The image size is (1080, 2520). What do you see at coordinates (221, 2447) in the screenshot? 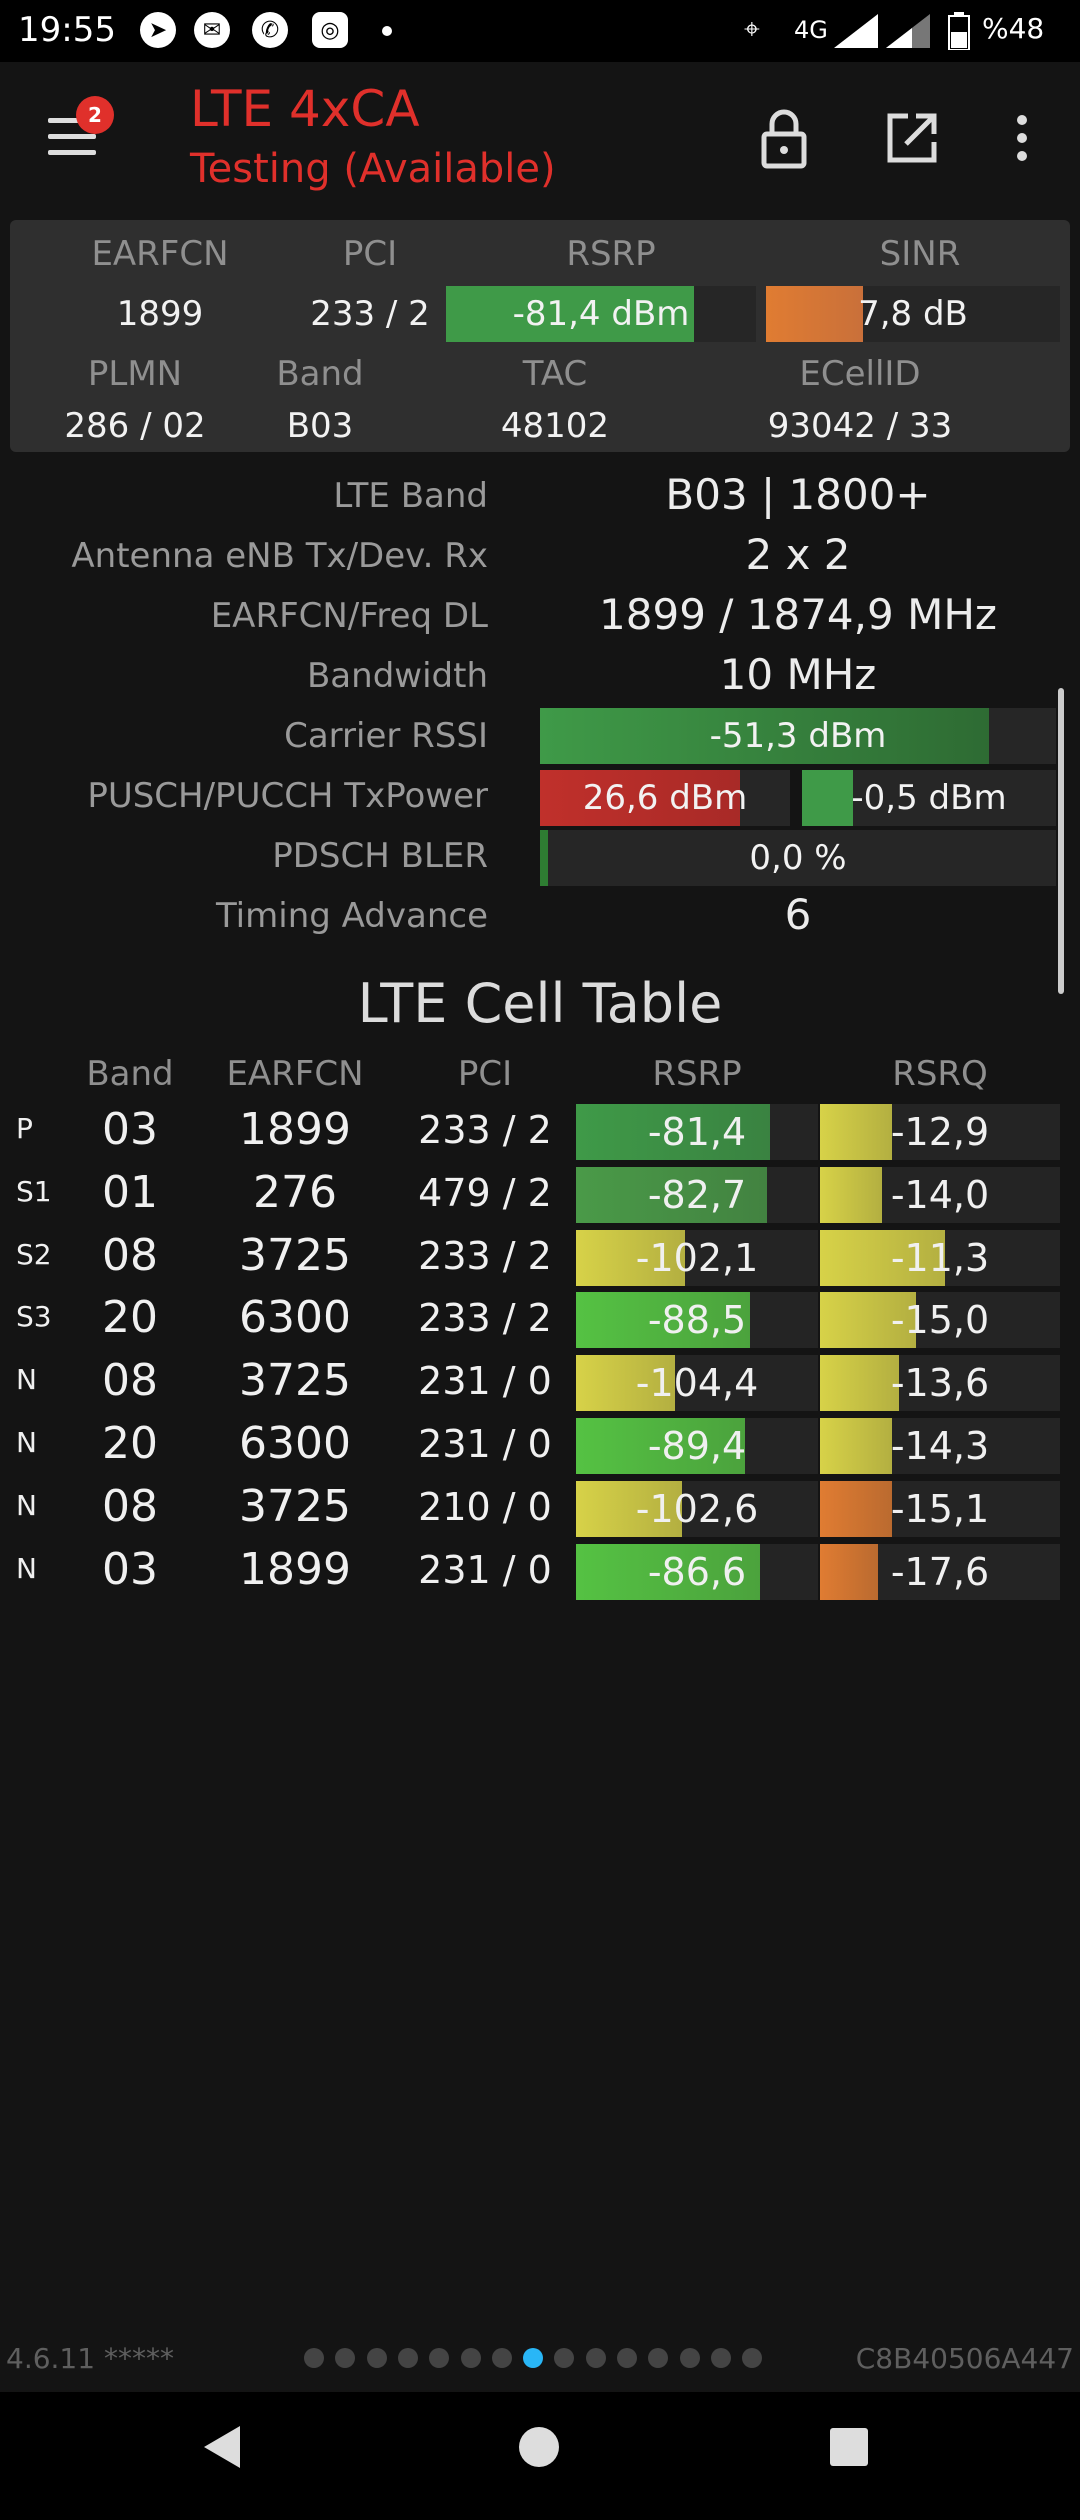
I see `back-icon` at bounding box center [221, 2447].